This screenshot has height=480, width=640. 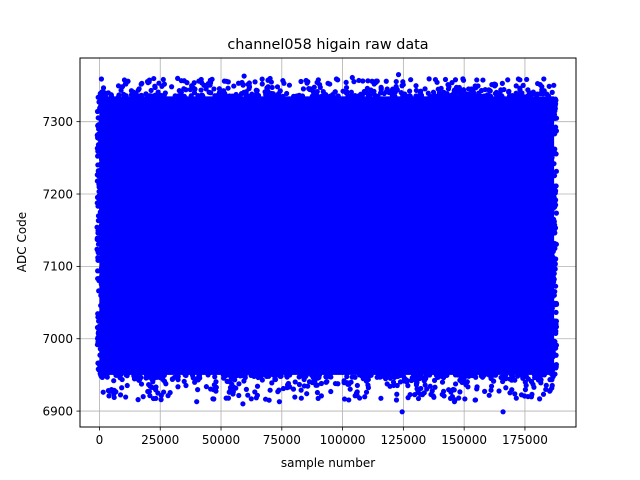 What do you see at coordinates (328, 463) in the screenshot?
I see `x-axis-label: sample number` at bounding box center [328, 463].